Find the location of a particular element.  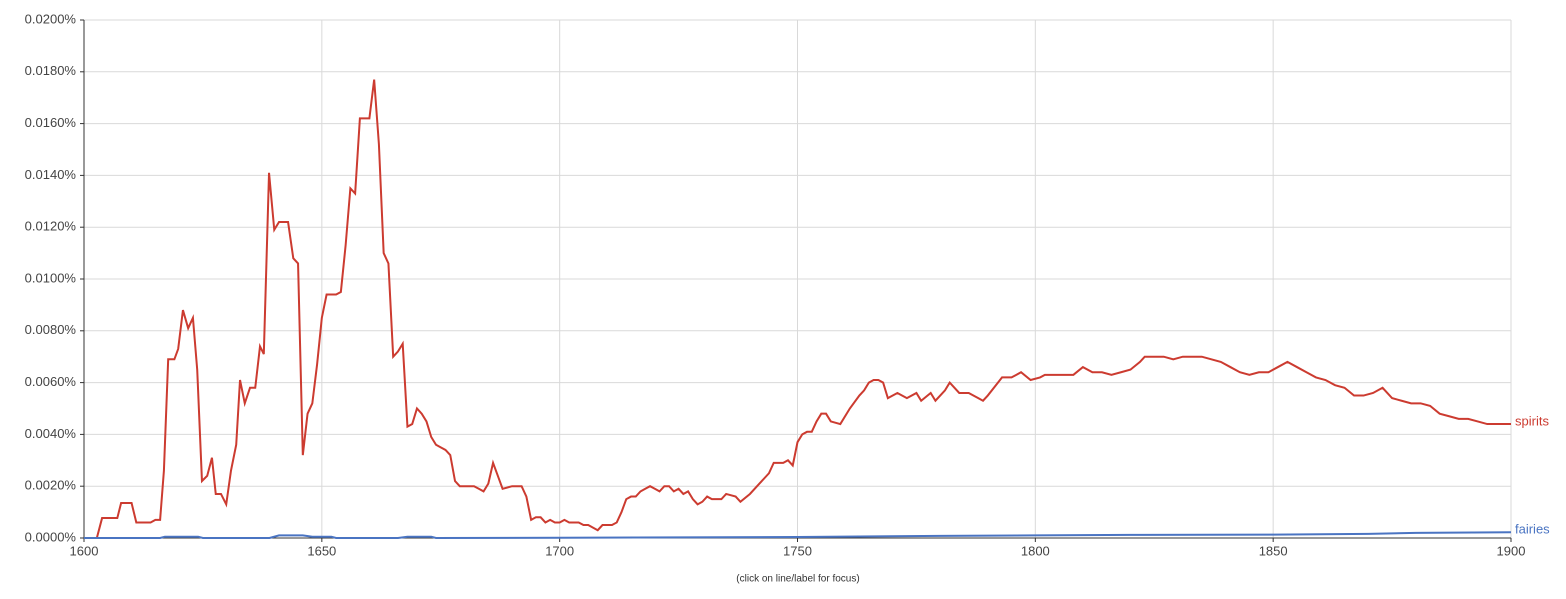

x-tick-label: 1800 is located at coordinates (1035, 550).